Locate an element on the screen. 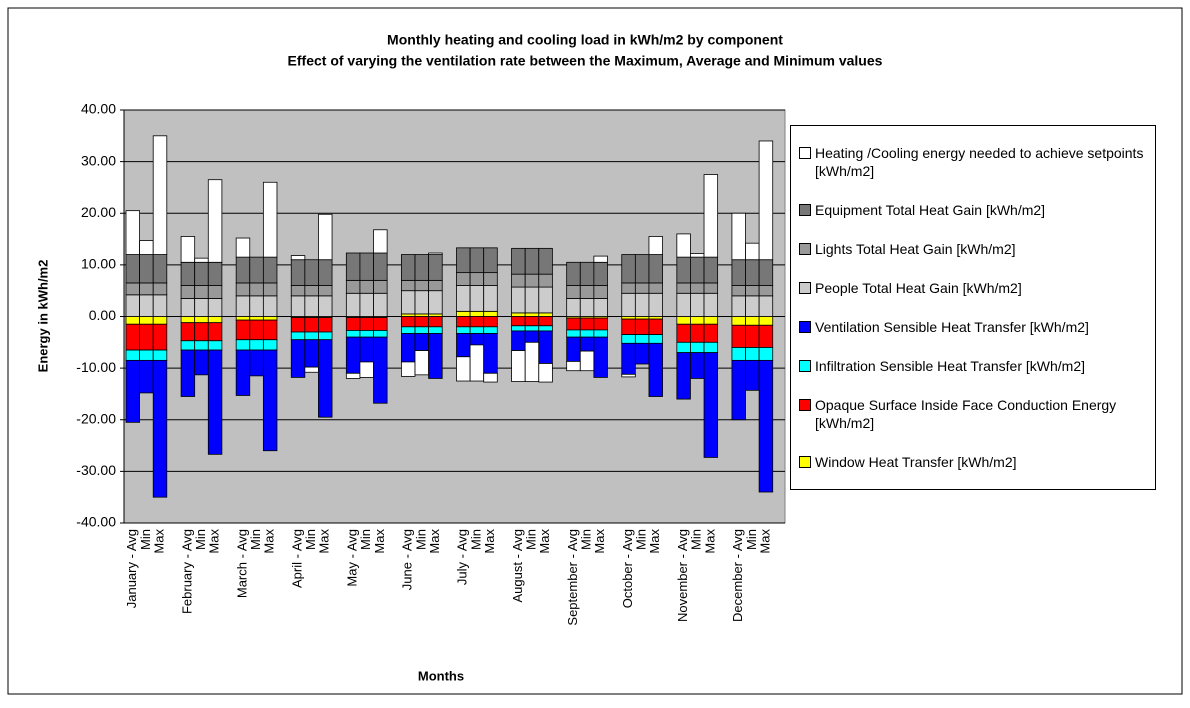 The height and width of the screenshot is (708, 1190). x-tick-label: May - Avg is located at coordinates (352, 558).